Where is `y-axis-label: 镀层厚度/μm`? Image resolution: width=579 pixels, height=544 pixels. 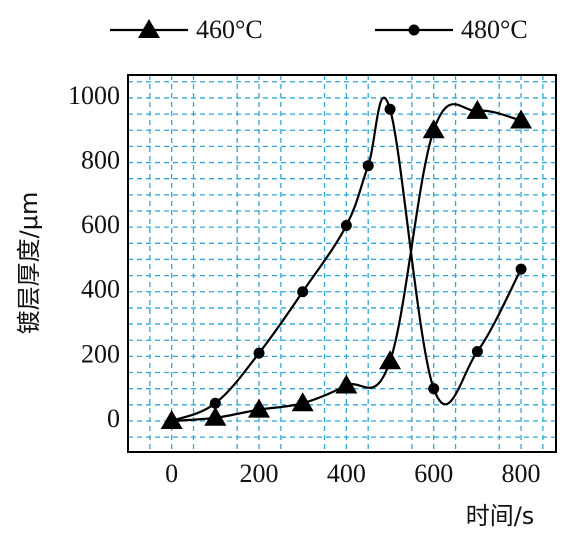
y-axis-label: 镀层厚度/μm is located at coordinates (29, 263).